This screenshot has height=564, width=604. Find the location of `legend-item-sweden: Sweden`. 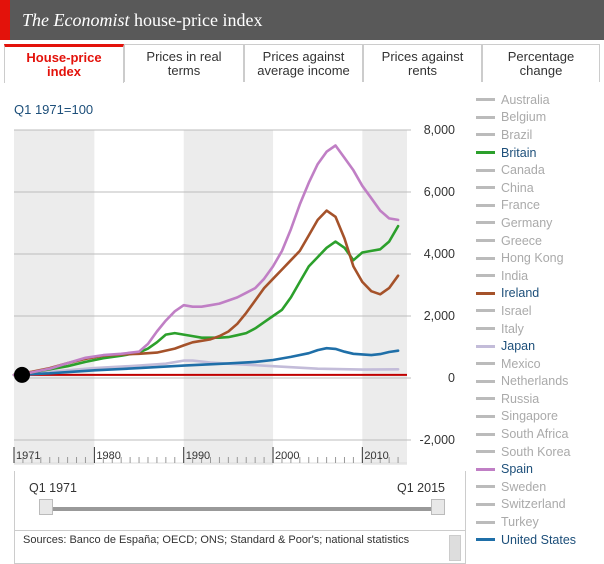

legend-item-sweden: Sweden is located at coordinates (538, 487).